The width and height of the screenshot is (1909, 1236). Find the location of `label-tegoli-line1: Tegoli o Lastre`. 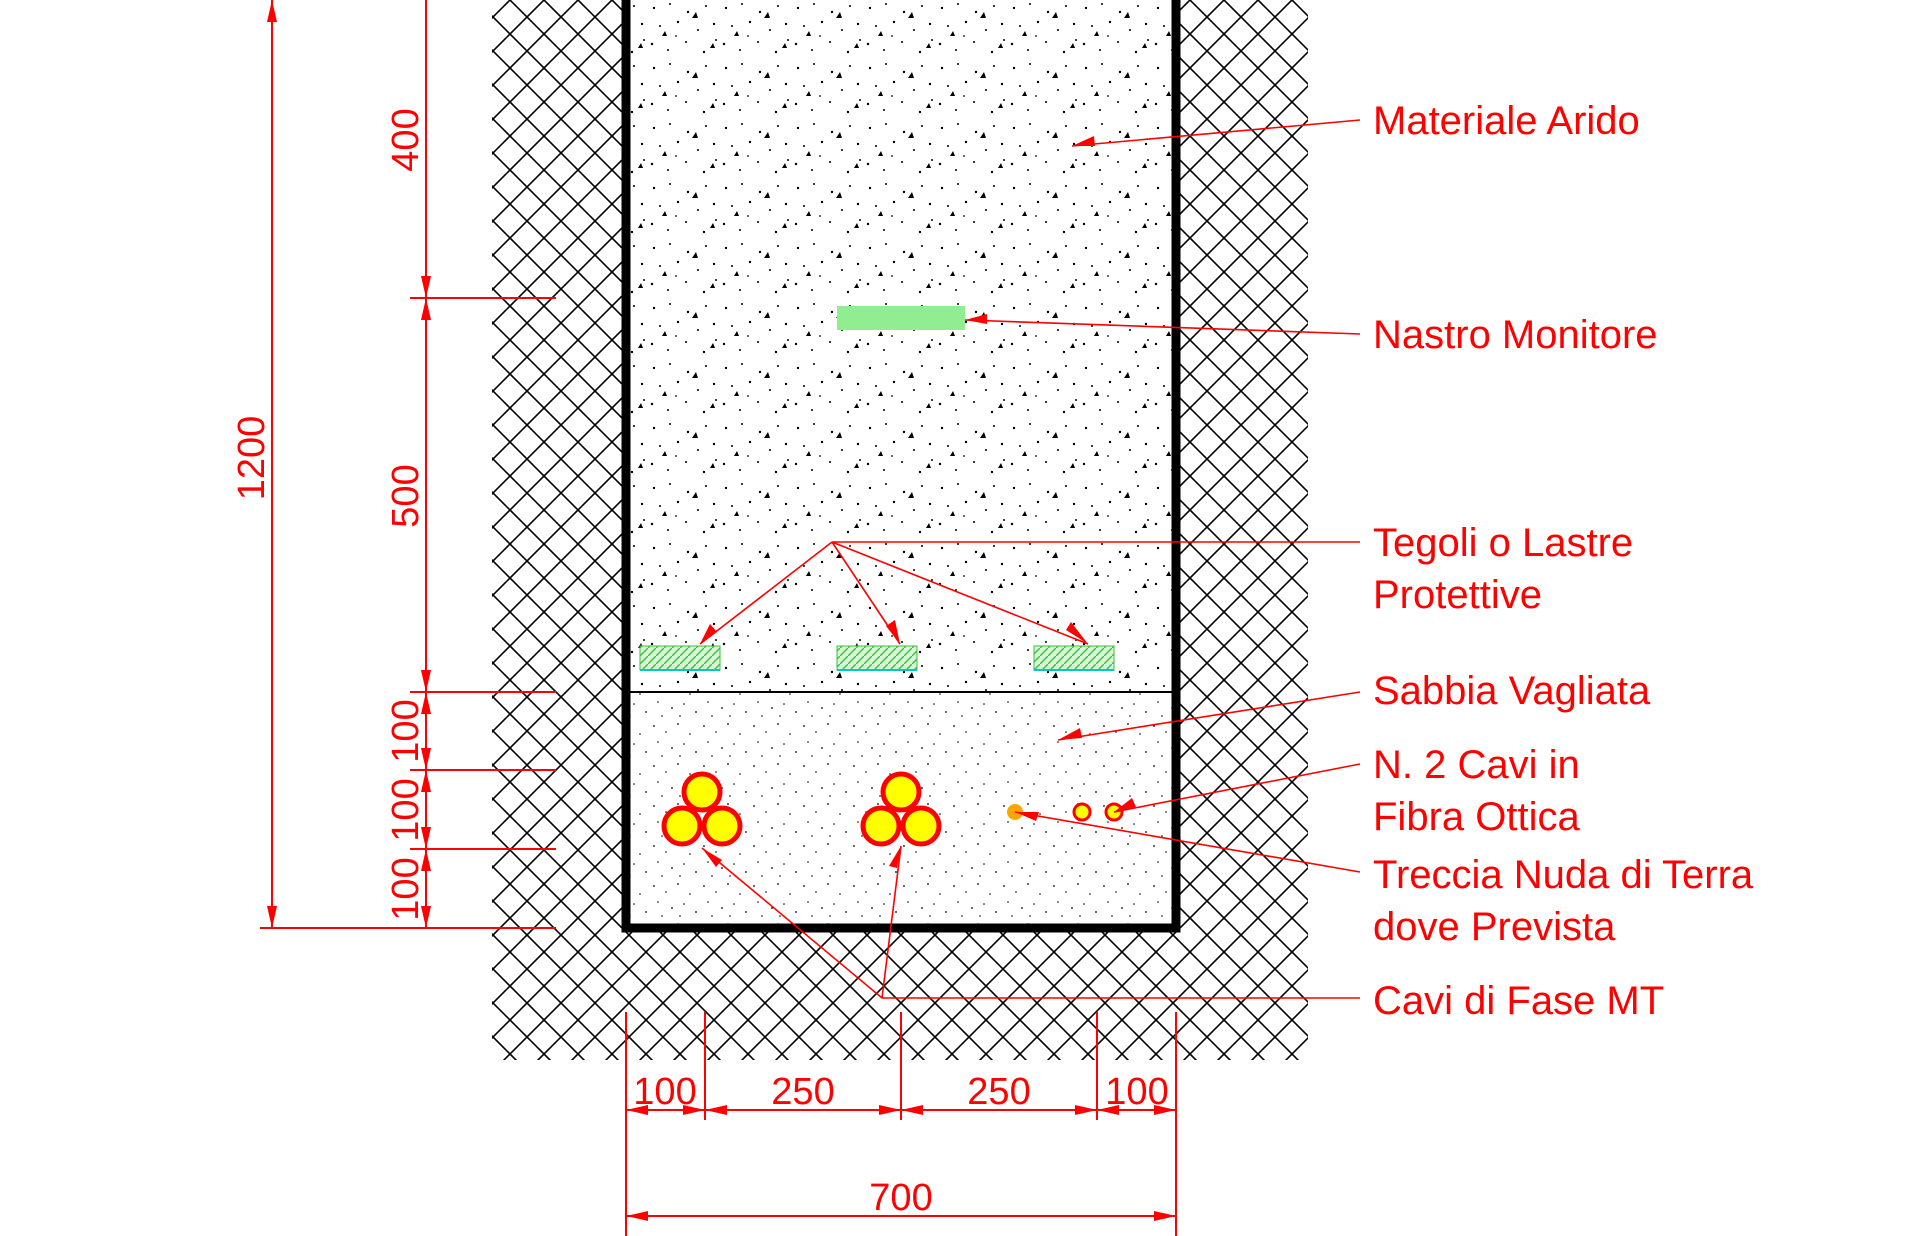

label-tegoli-line1: Tegoli o Lastre is located at coordinates (1503, 543).